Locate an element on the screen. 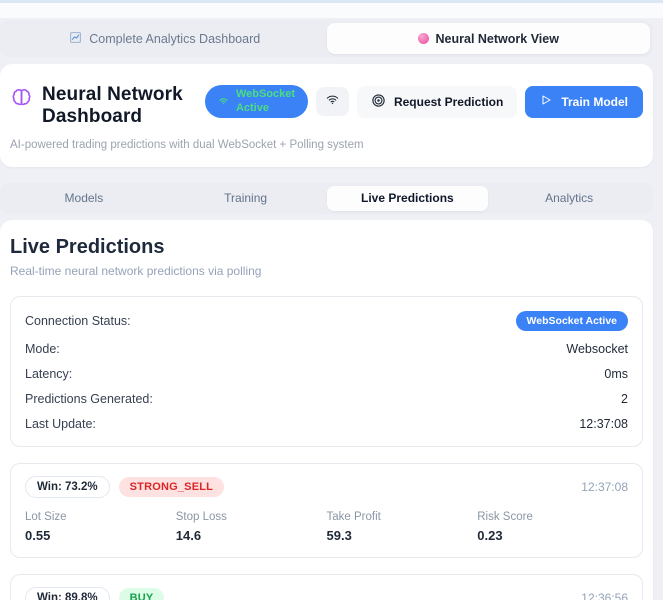 Image resolution: width=663 pixels, height=600 pixels. status-row-predictions-generated: Predictions Generated: 2 is located at coordinates (326, 399).